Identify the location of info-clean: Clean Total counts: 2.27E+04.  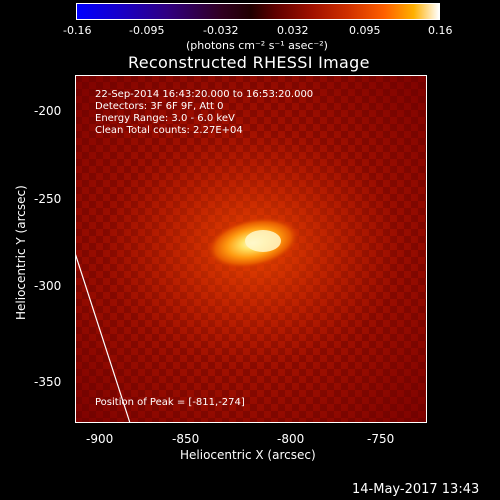
(169, 130).